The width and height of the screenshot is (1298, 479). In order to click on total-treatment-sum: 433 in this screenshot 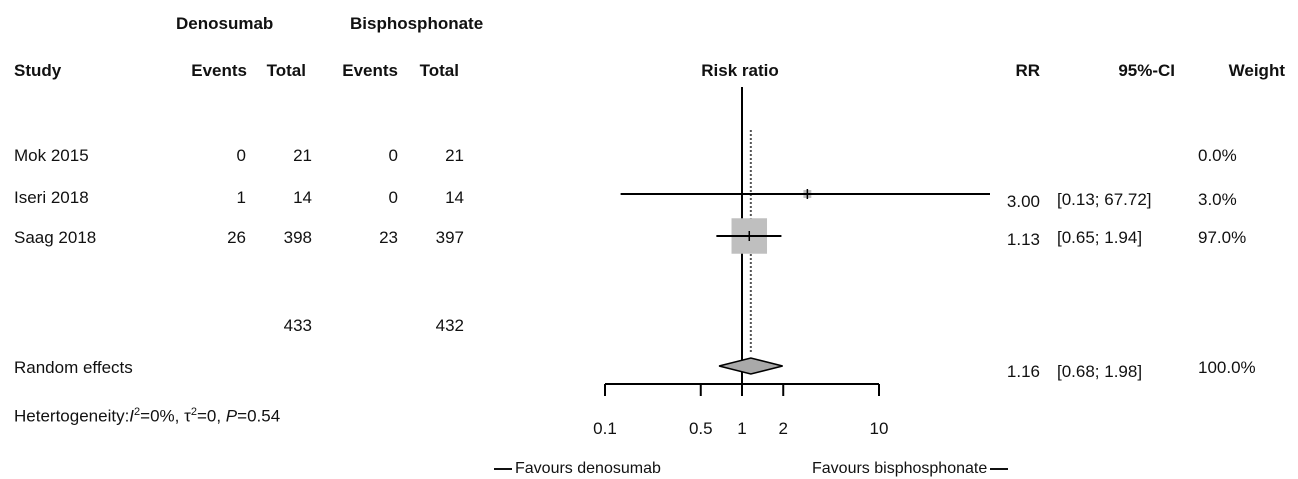, I will do `click(297, 325)`.